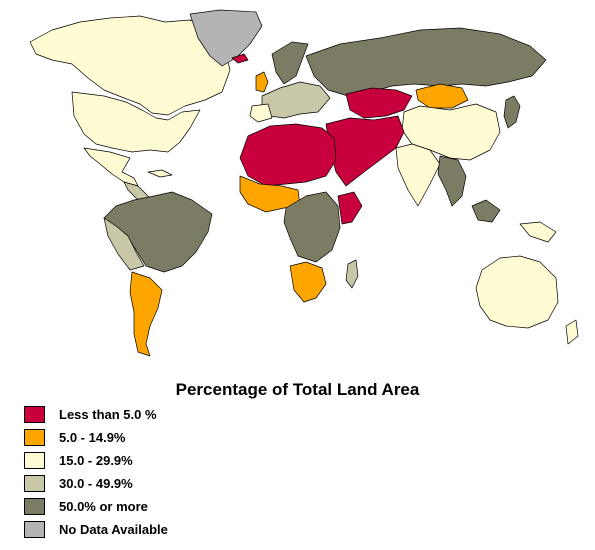 The image size is (595, 550). I want to click on legend-item: 50.0% or more, so click(96, 506).